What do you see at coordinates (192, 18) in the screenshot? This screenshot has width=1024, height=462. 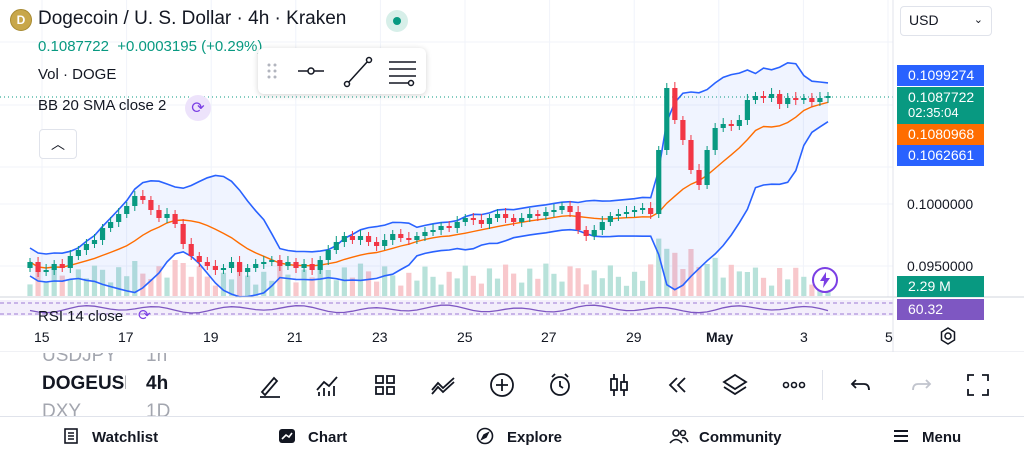 I see `symbol-title: Dogecoin / U. S. Dollar · 4h · Kraken` at bounding box center [192, 18].